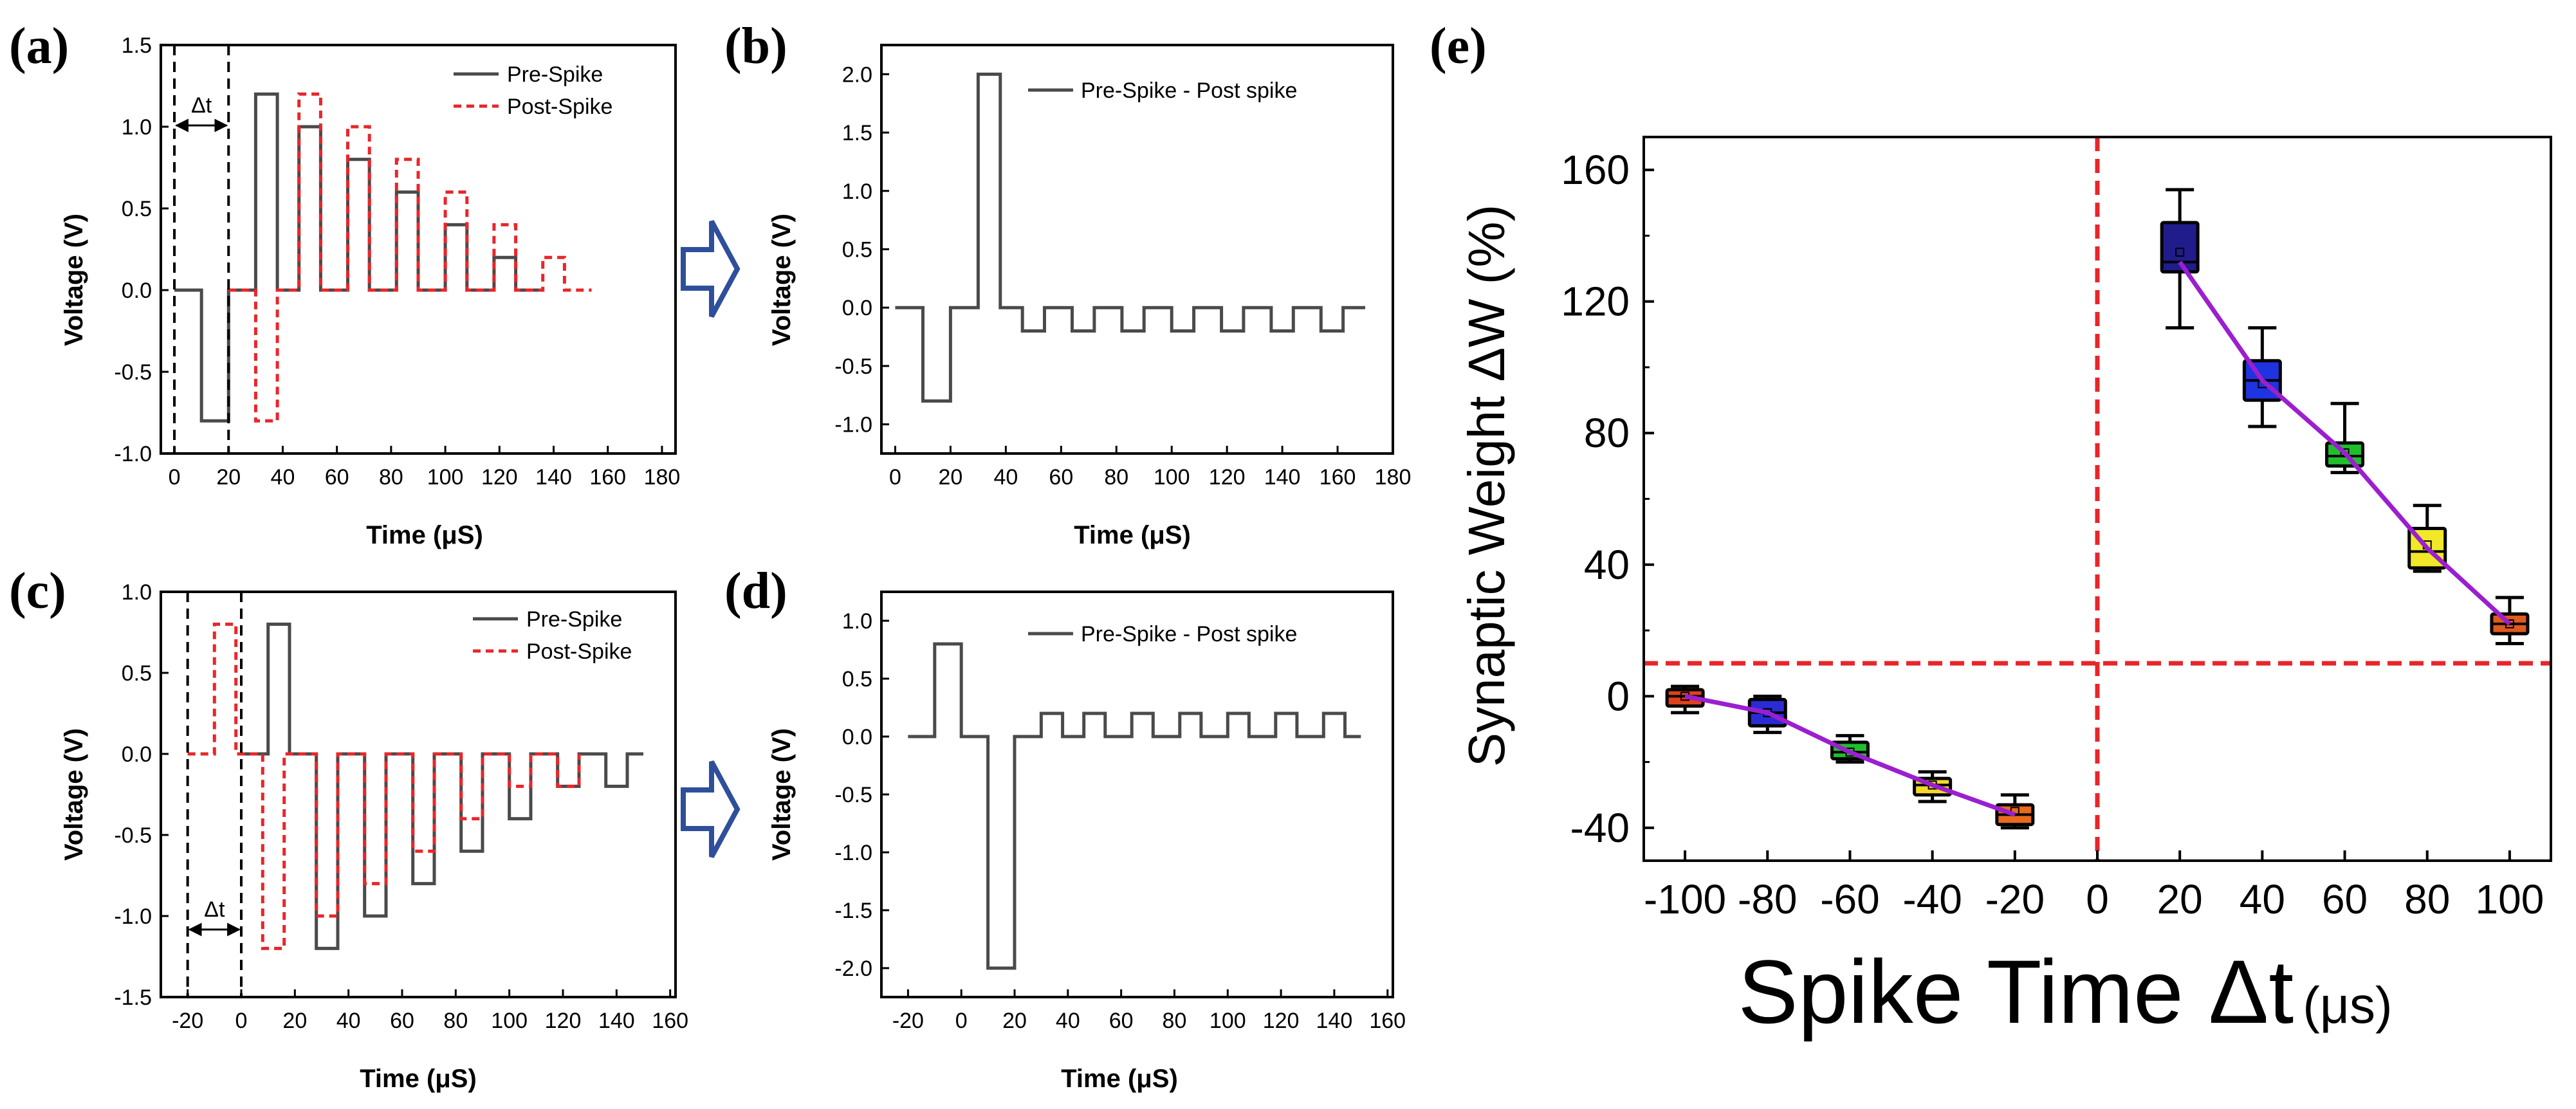  What do you see at coordinates (1607, 433) in the screenshot?
I see `panel-e-ytick-label: 80` at bounding box center [1607, 433].